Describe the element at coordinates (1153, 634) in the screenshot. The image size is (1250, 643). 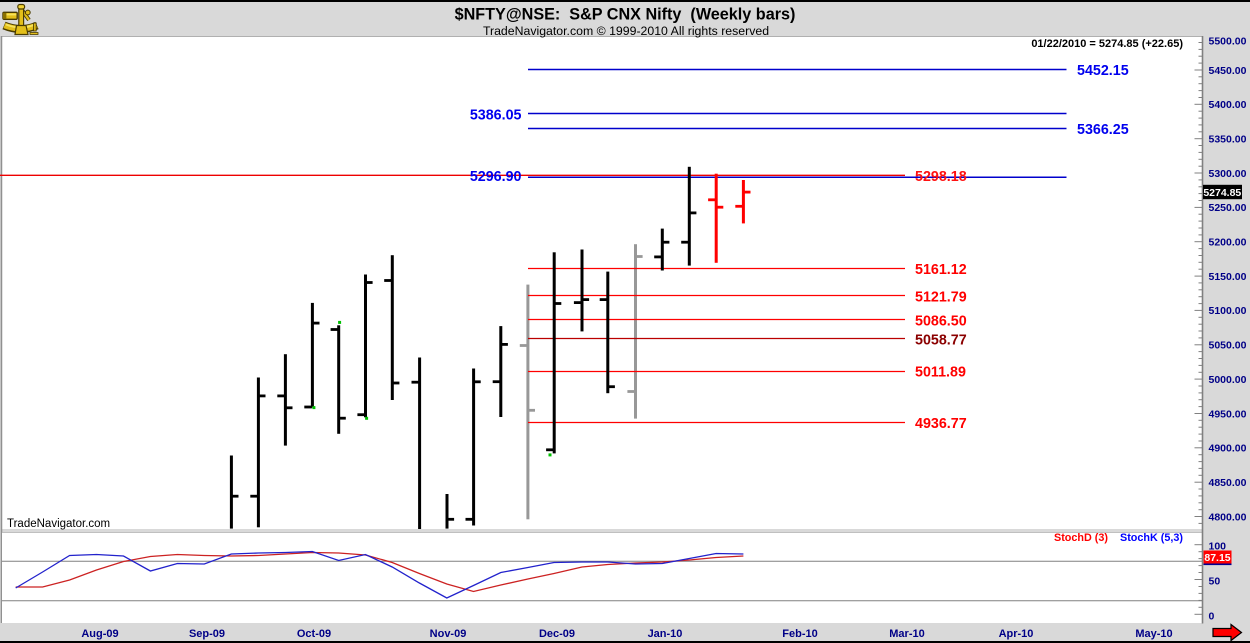
I see `svg-text: May-10` at that location.